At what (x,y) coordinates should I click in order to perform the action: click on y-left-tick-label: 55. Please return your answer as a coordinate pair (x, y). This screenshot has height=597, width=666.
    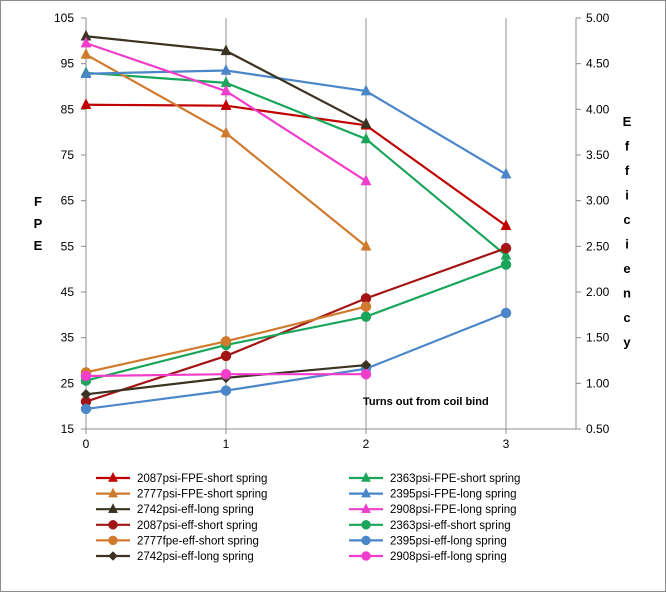
    Looking at the image, I should click on (68, 246).